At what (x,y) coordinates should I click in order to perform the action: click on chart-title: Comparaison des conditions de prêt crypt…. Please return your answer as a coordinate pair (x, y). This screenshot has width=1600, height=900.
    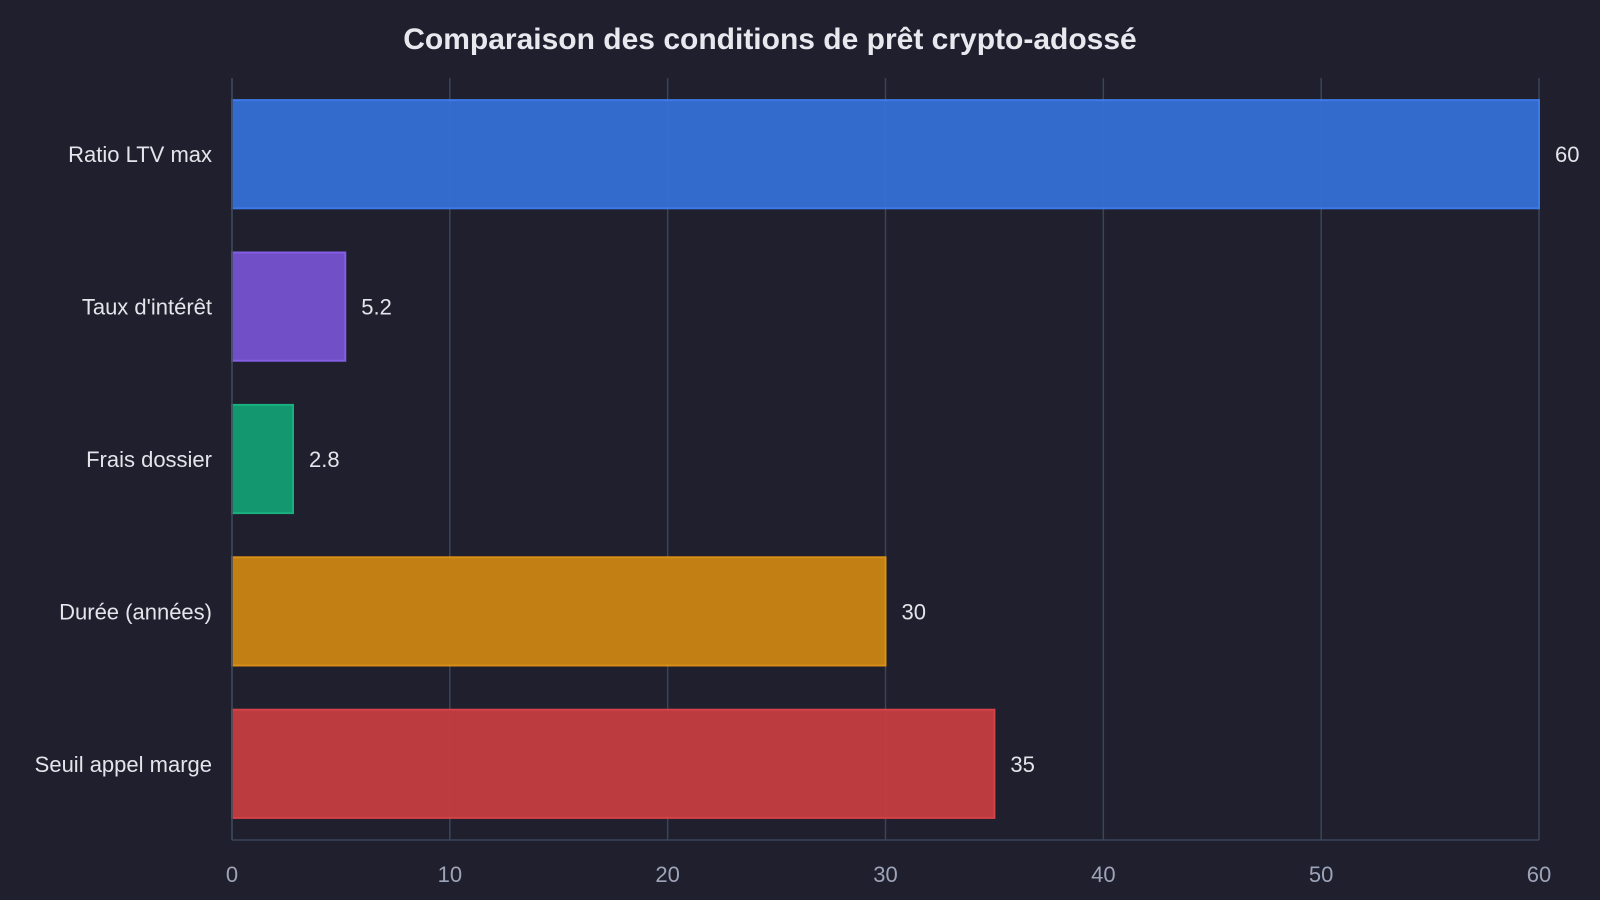
    Looking at the image, I should click on (769, 39).